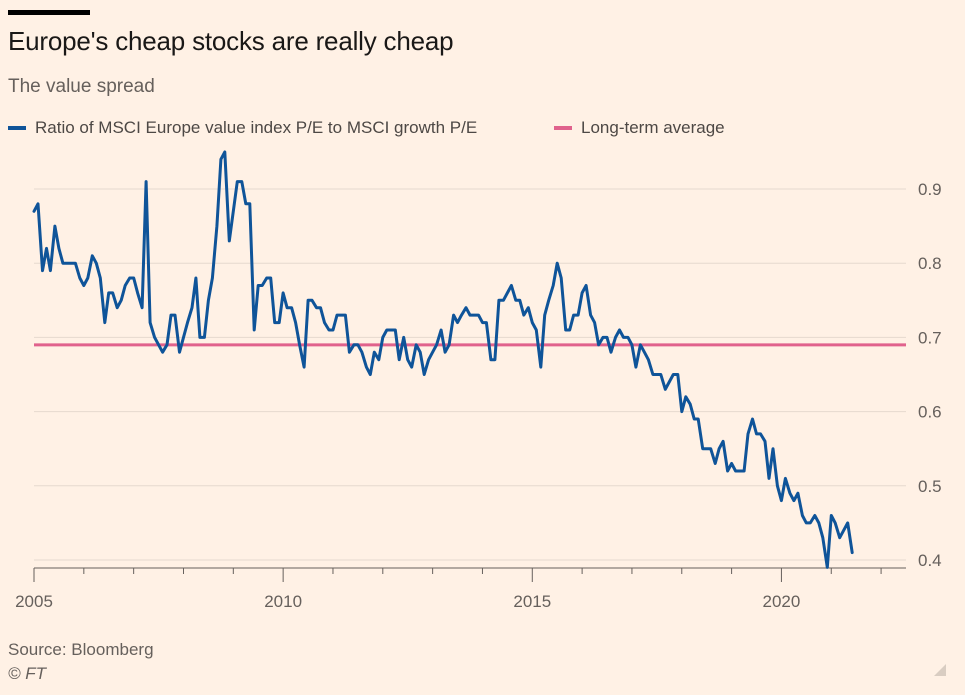 The image size is (965, 695). What do you see at coordinates (940, 670) in the screenshot?
I see `resize-handle-icon` at bounding box center [940, 670].